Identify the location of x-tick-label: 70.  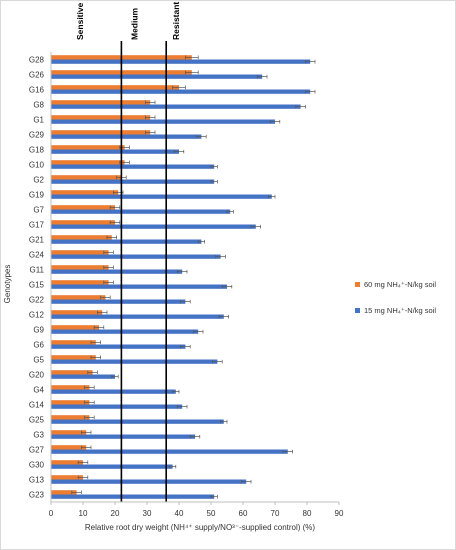
(275, 513).